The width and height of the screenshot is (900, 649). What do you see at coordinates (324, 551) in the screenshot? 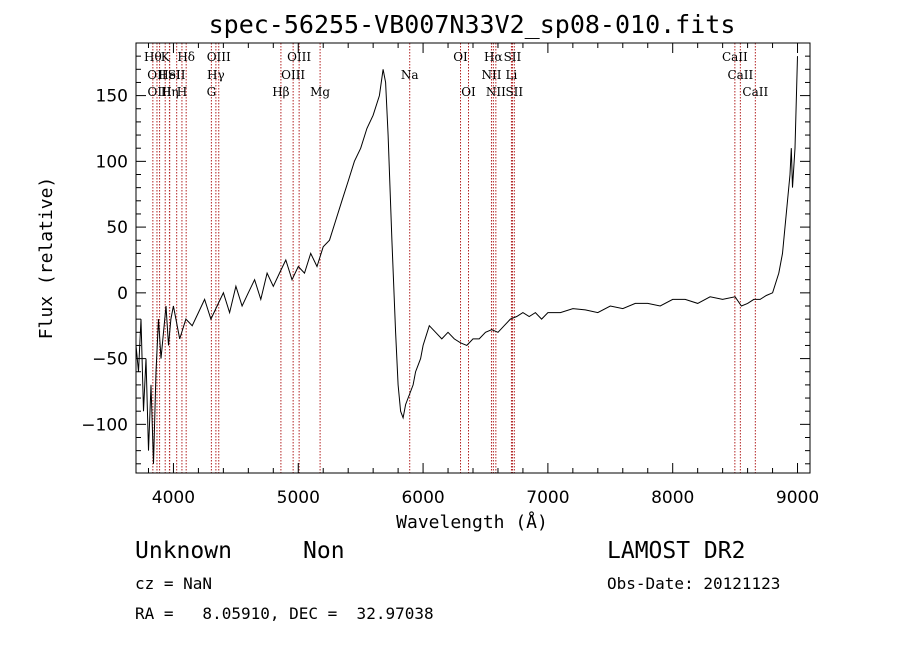
I see `spectral-subclass: Non` at bounding box center [324, 551].